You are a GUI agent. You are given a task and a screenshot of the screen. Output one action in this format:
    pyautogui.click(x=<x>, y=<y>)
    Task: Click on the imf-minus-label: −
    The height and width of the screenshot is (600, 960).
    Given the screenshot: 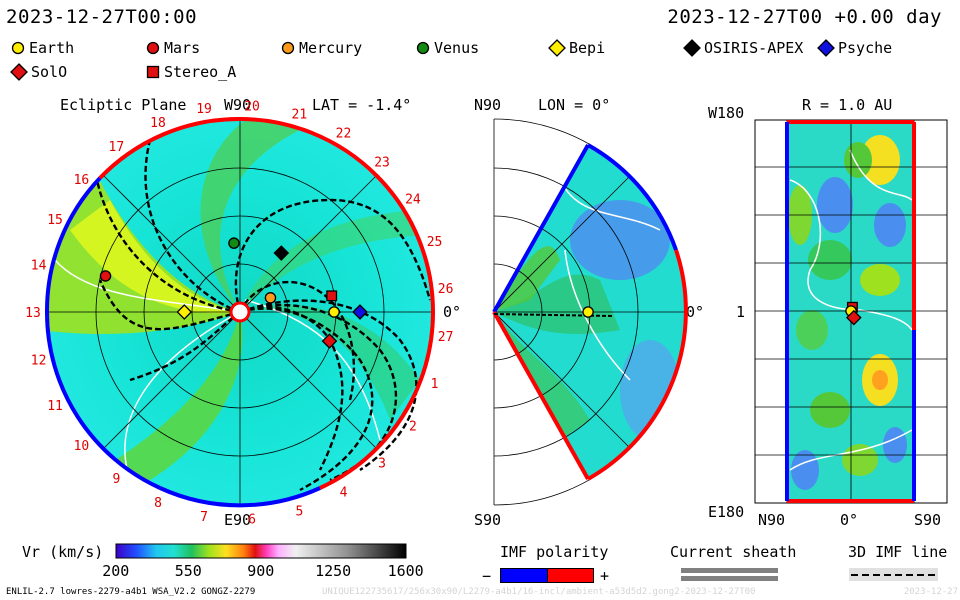 What is the action you would take?
    pyautogui.click(x=487, y=576)
    